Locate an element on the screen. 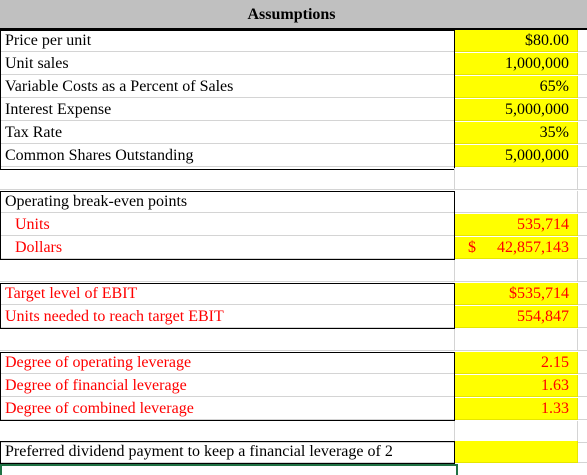  table-row: Variable Costs as a Percent of Sales 65% is located at coordinates (293, 87).